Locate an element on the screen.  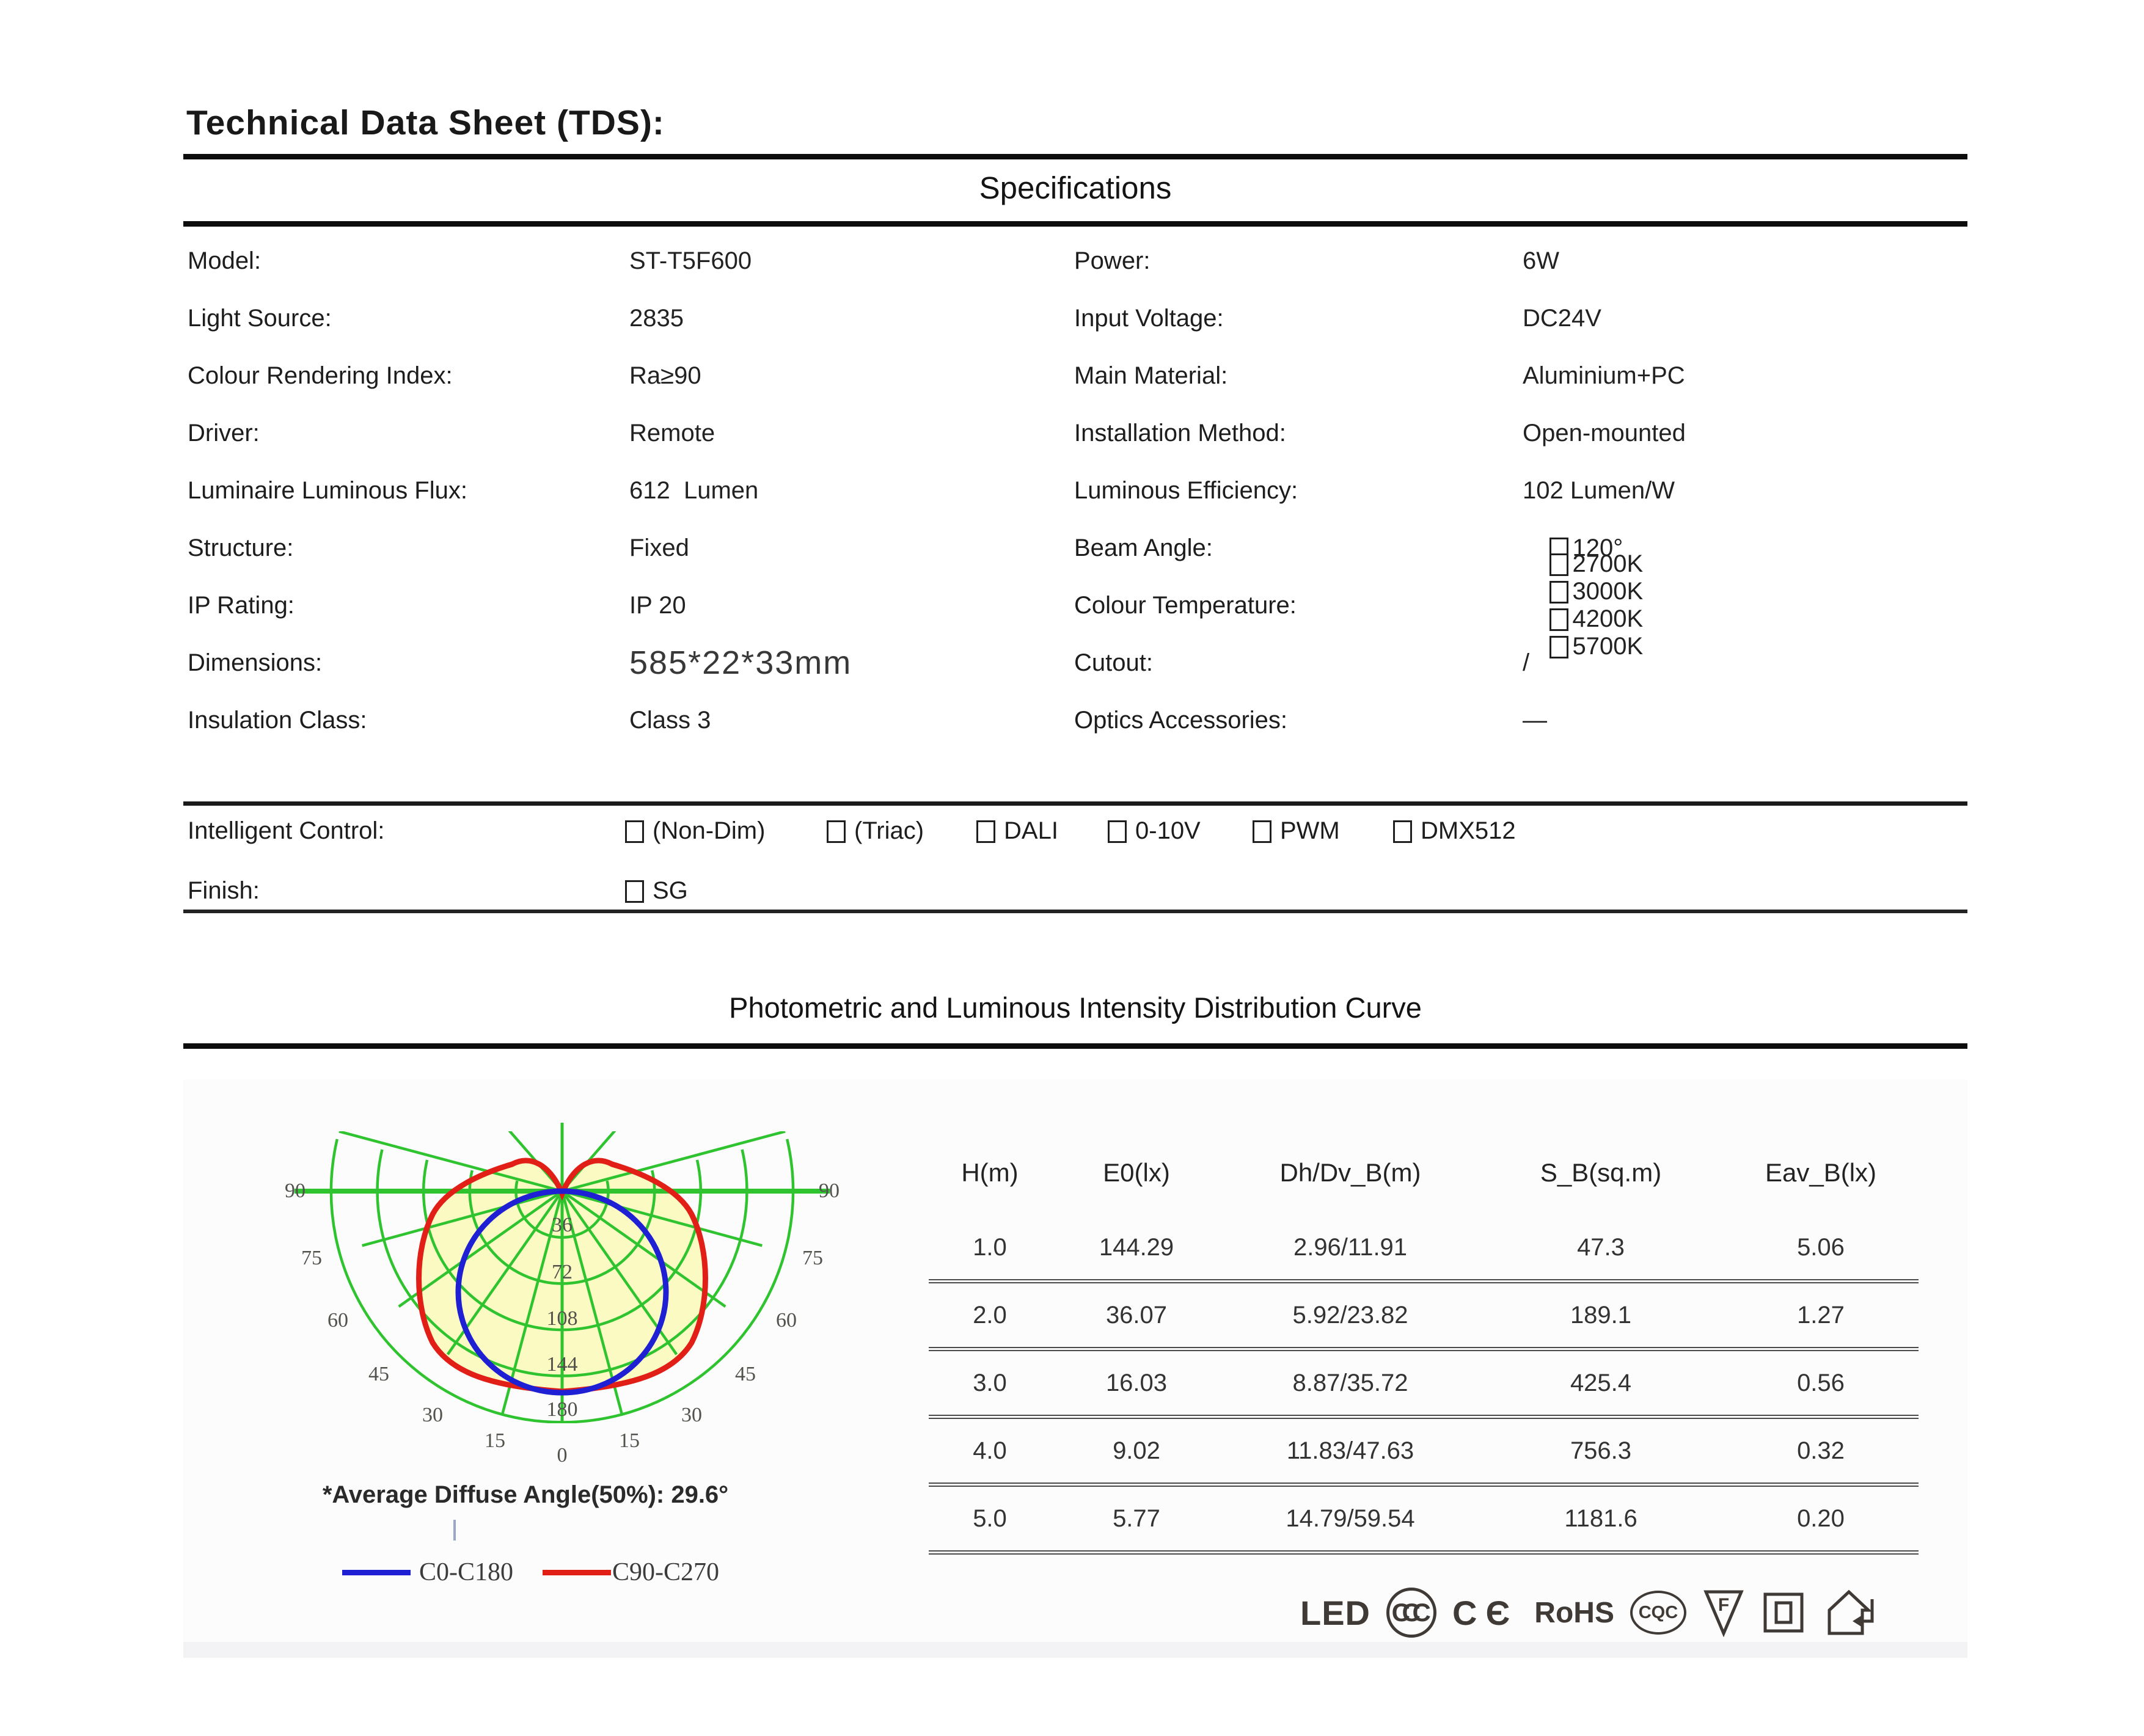
table-cell: 36.07 is located at coordinates (1136, 1317).